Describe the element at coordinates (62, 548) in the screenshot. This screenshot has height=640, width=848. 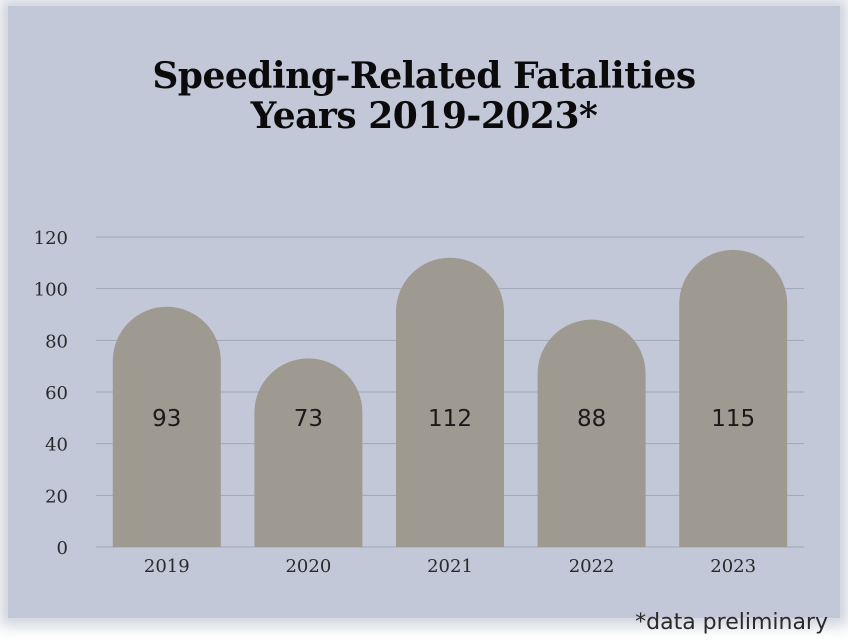
I see `y-tick-label: 0` at that location.